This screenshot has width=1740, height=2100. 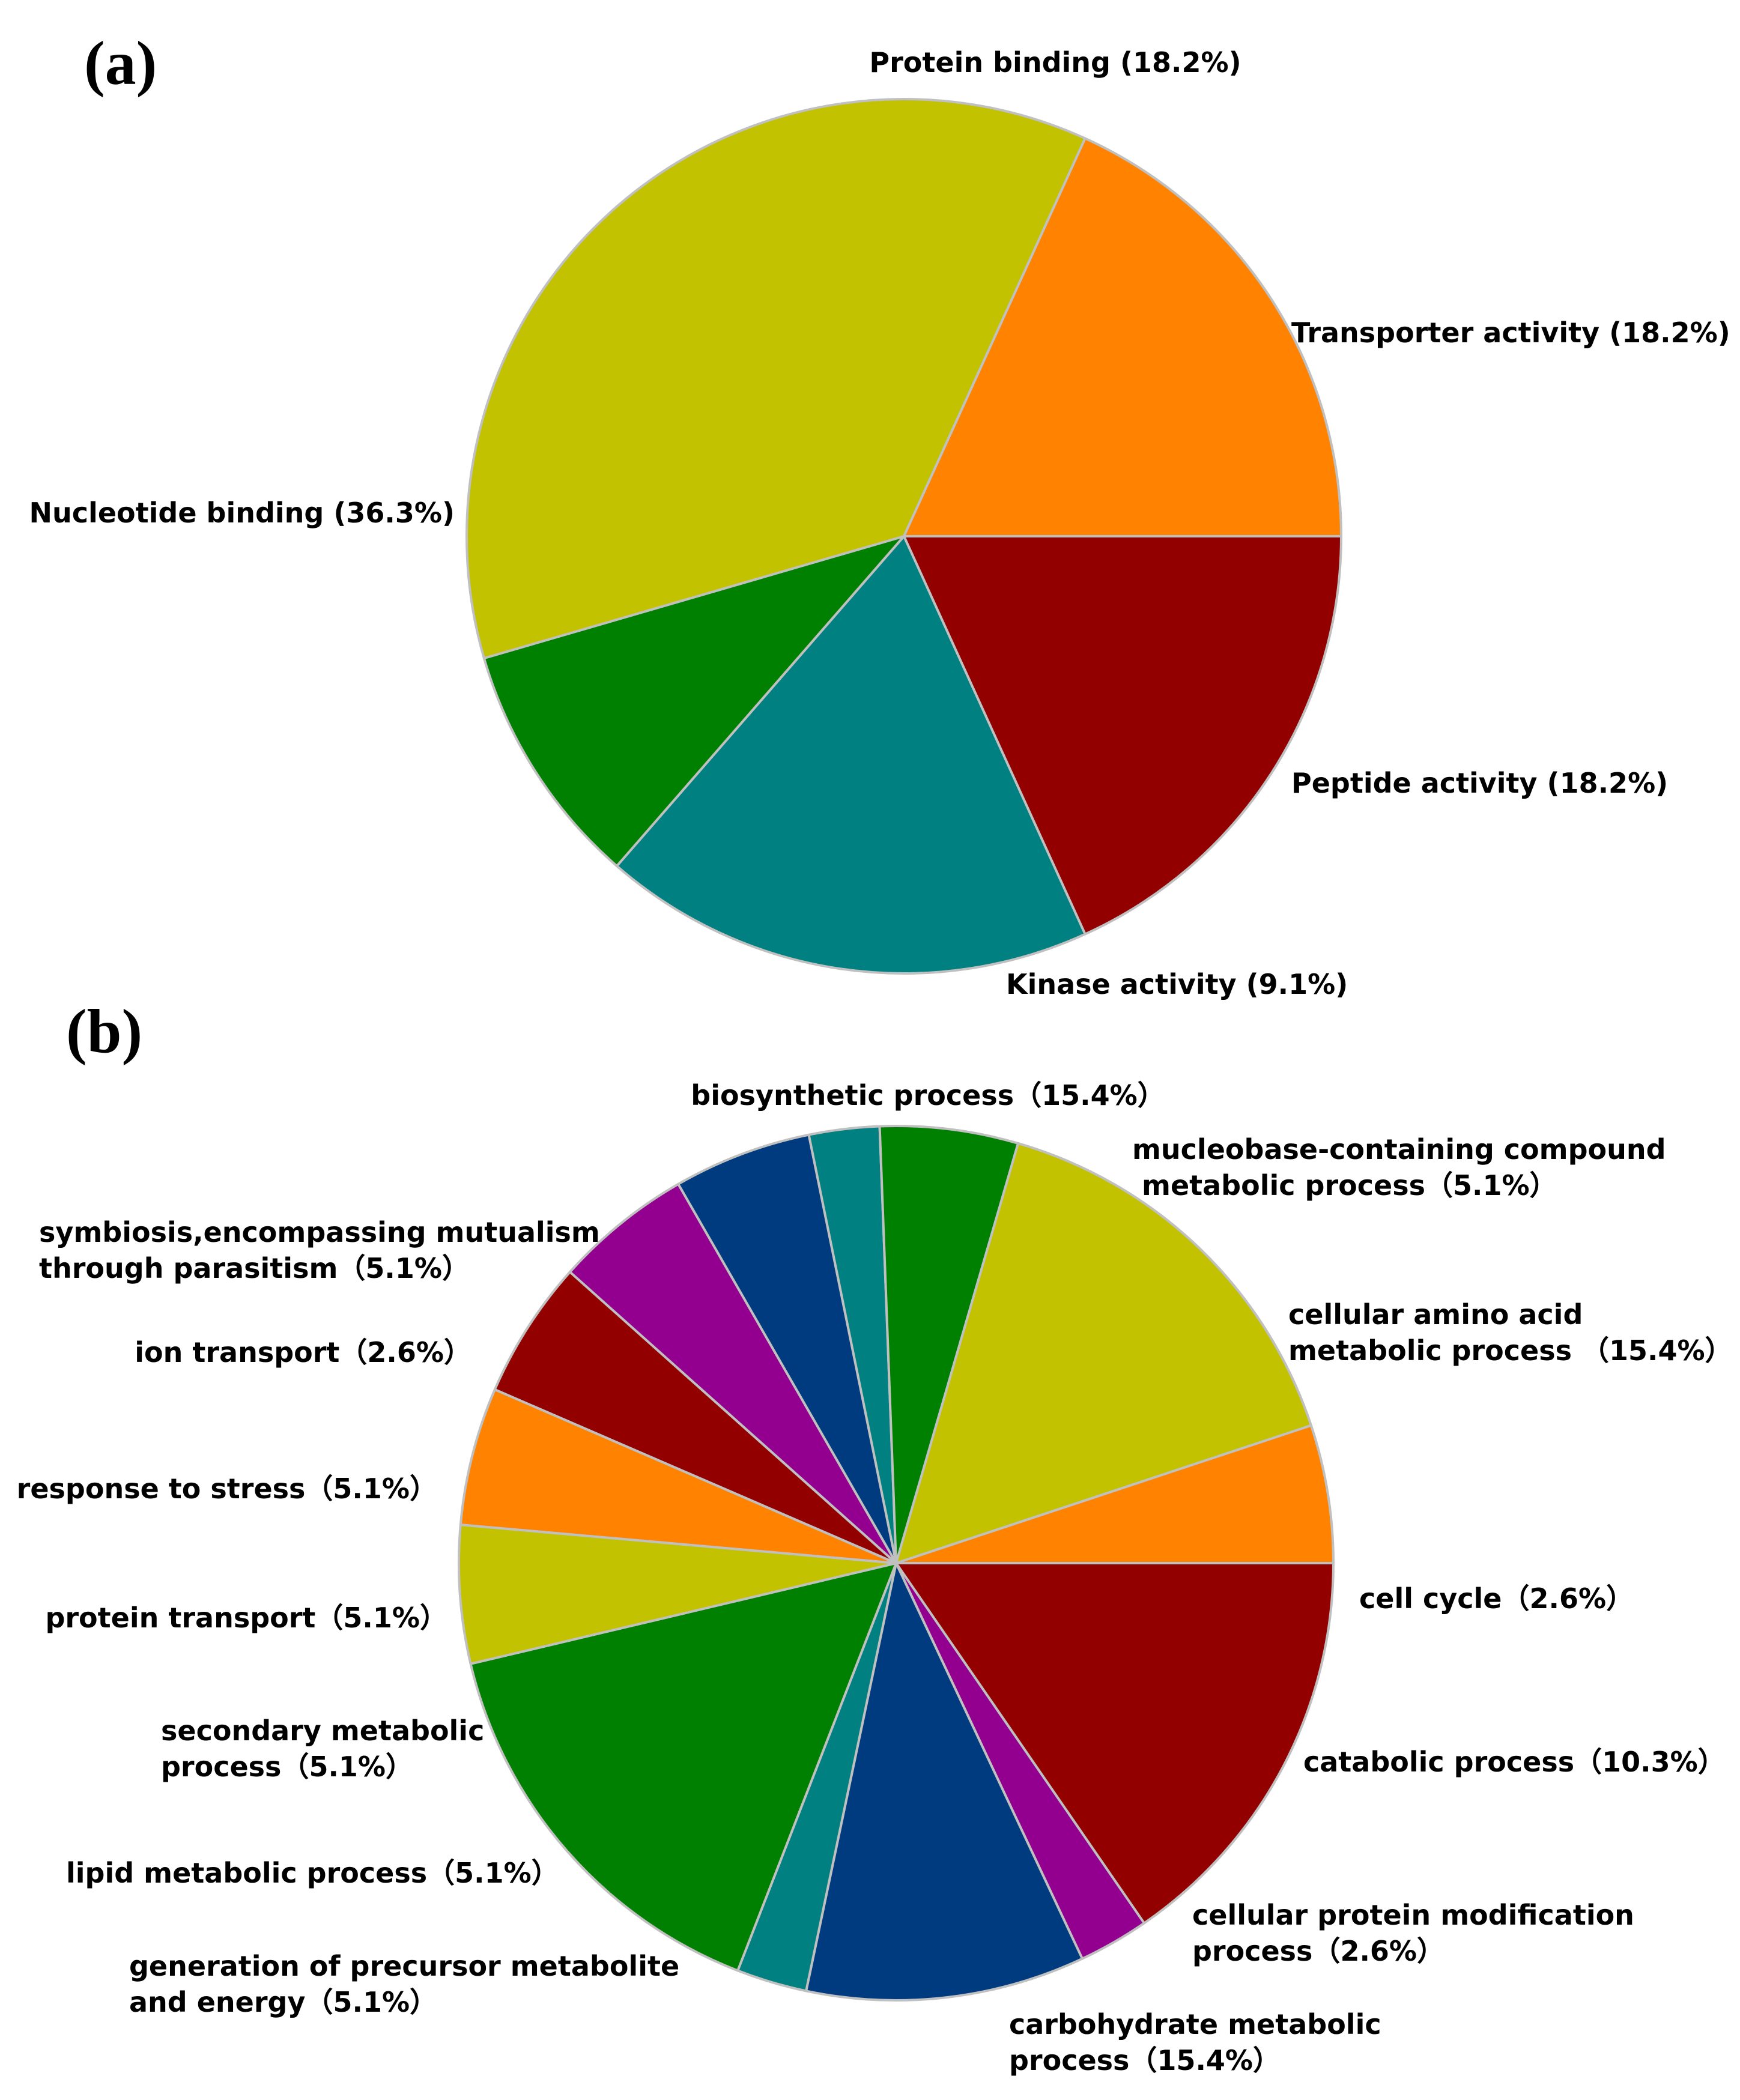 What do you see at coordinates (1496, 1598) in the screenshot?
I see `pie-b-label-1: cell cycle（2.6%）` at bounding box center [1496, 1598].